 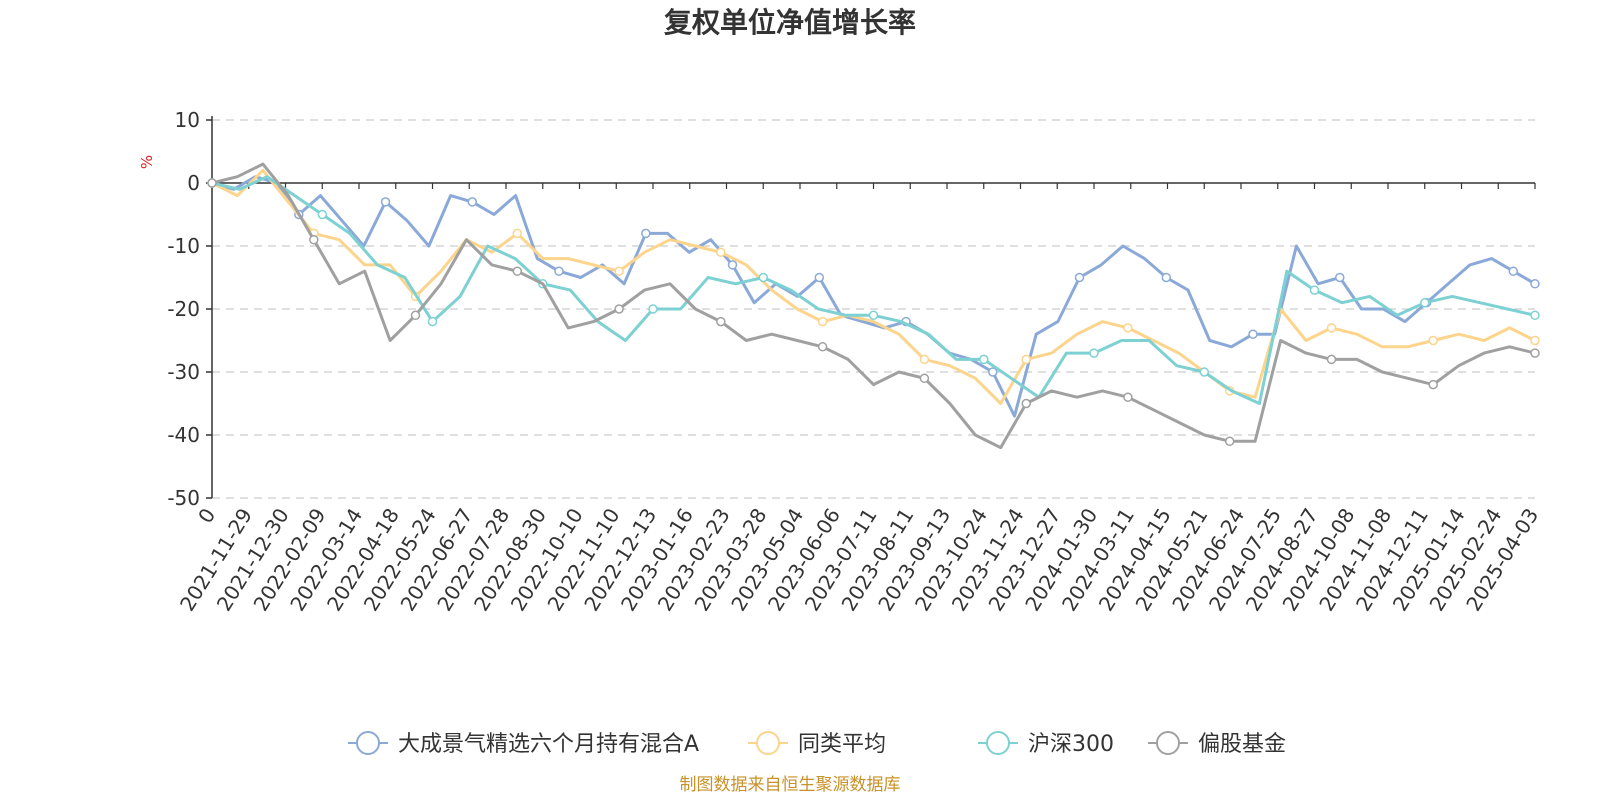 I want to click on legend: 大成景气精选六个月持有混合A 同类平均 沪深300 偏股基金, so click(x=817, y=744).